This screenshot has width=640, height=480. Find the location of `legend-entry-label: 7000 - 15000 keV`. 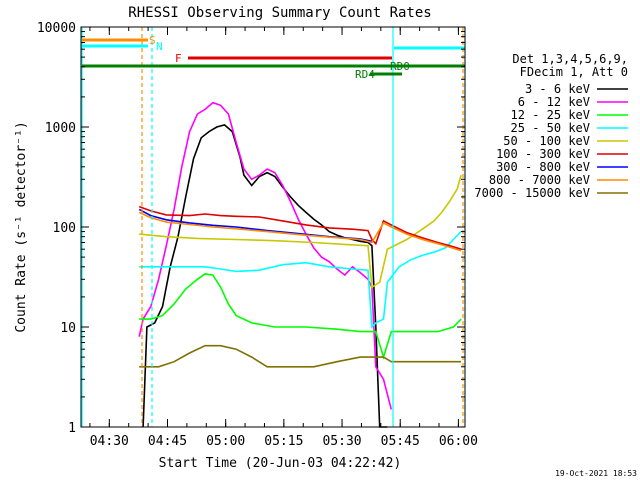

legend-entry-label: 7000 - 15000 keV is located at coordinates (532, 193).